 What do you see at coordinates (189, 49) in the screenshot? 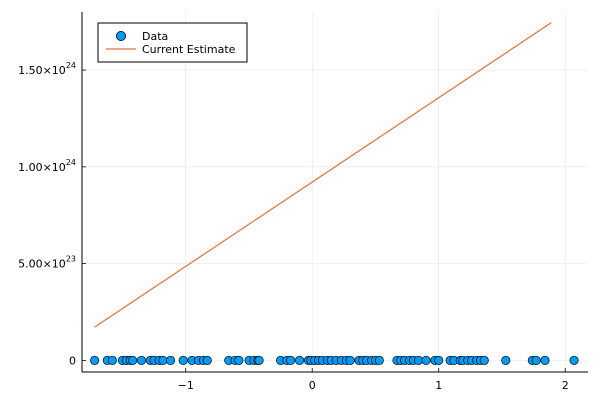
I see `legend-label-estimate: Current Estimate` at bounding box center [189, 49].